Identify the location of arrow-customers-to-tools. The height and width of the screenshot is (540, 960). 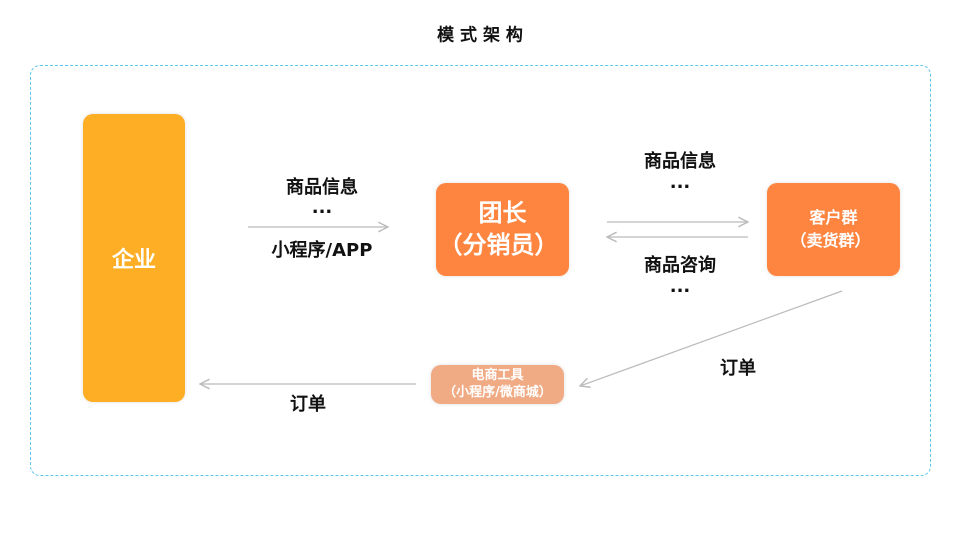
(711, 338).